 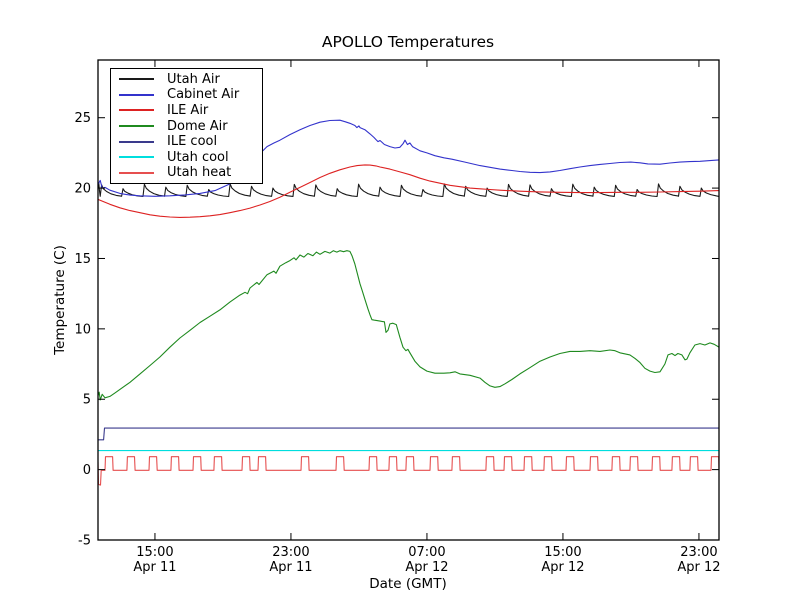 What do you see at coordinates (60, 300) in the screenshot?
I see `y-axis-label: Temperature (C)` at bounding box center [60, 300].